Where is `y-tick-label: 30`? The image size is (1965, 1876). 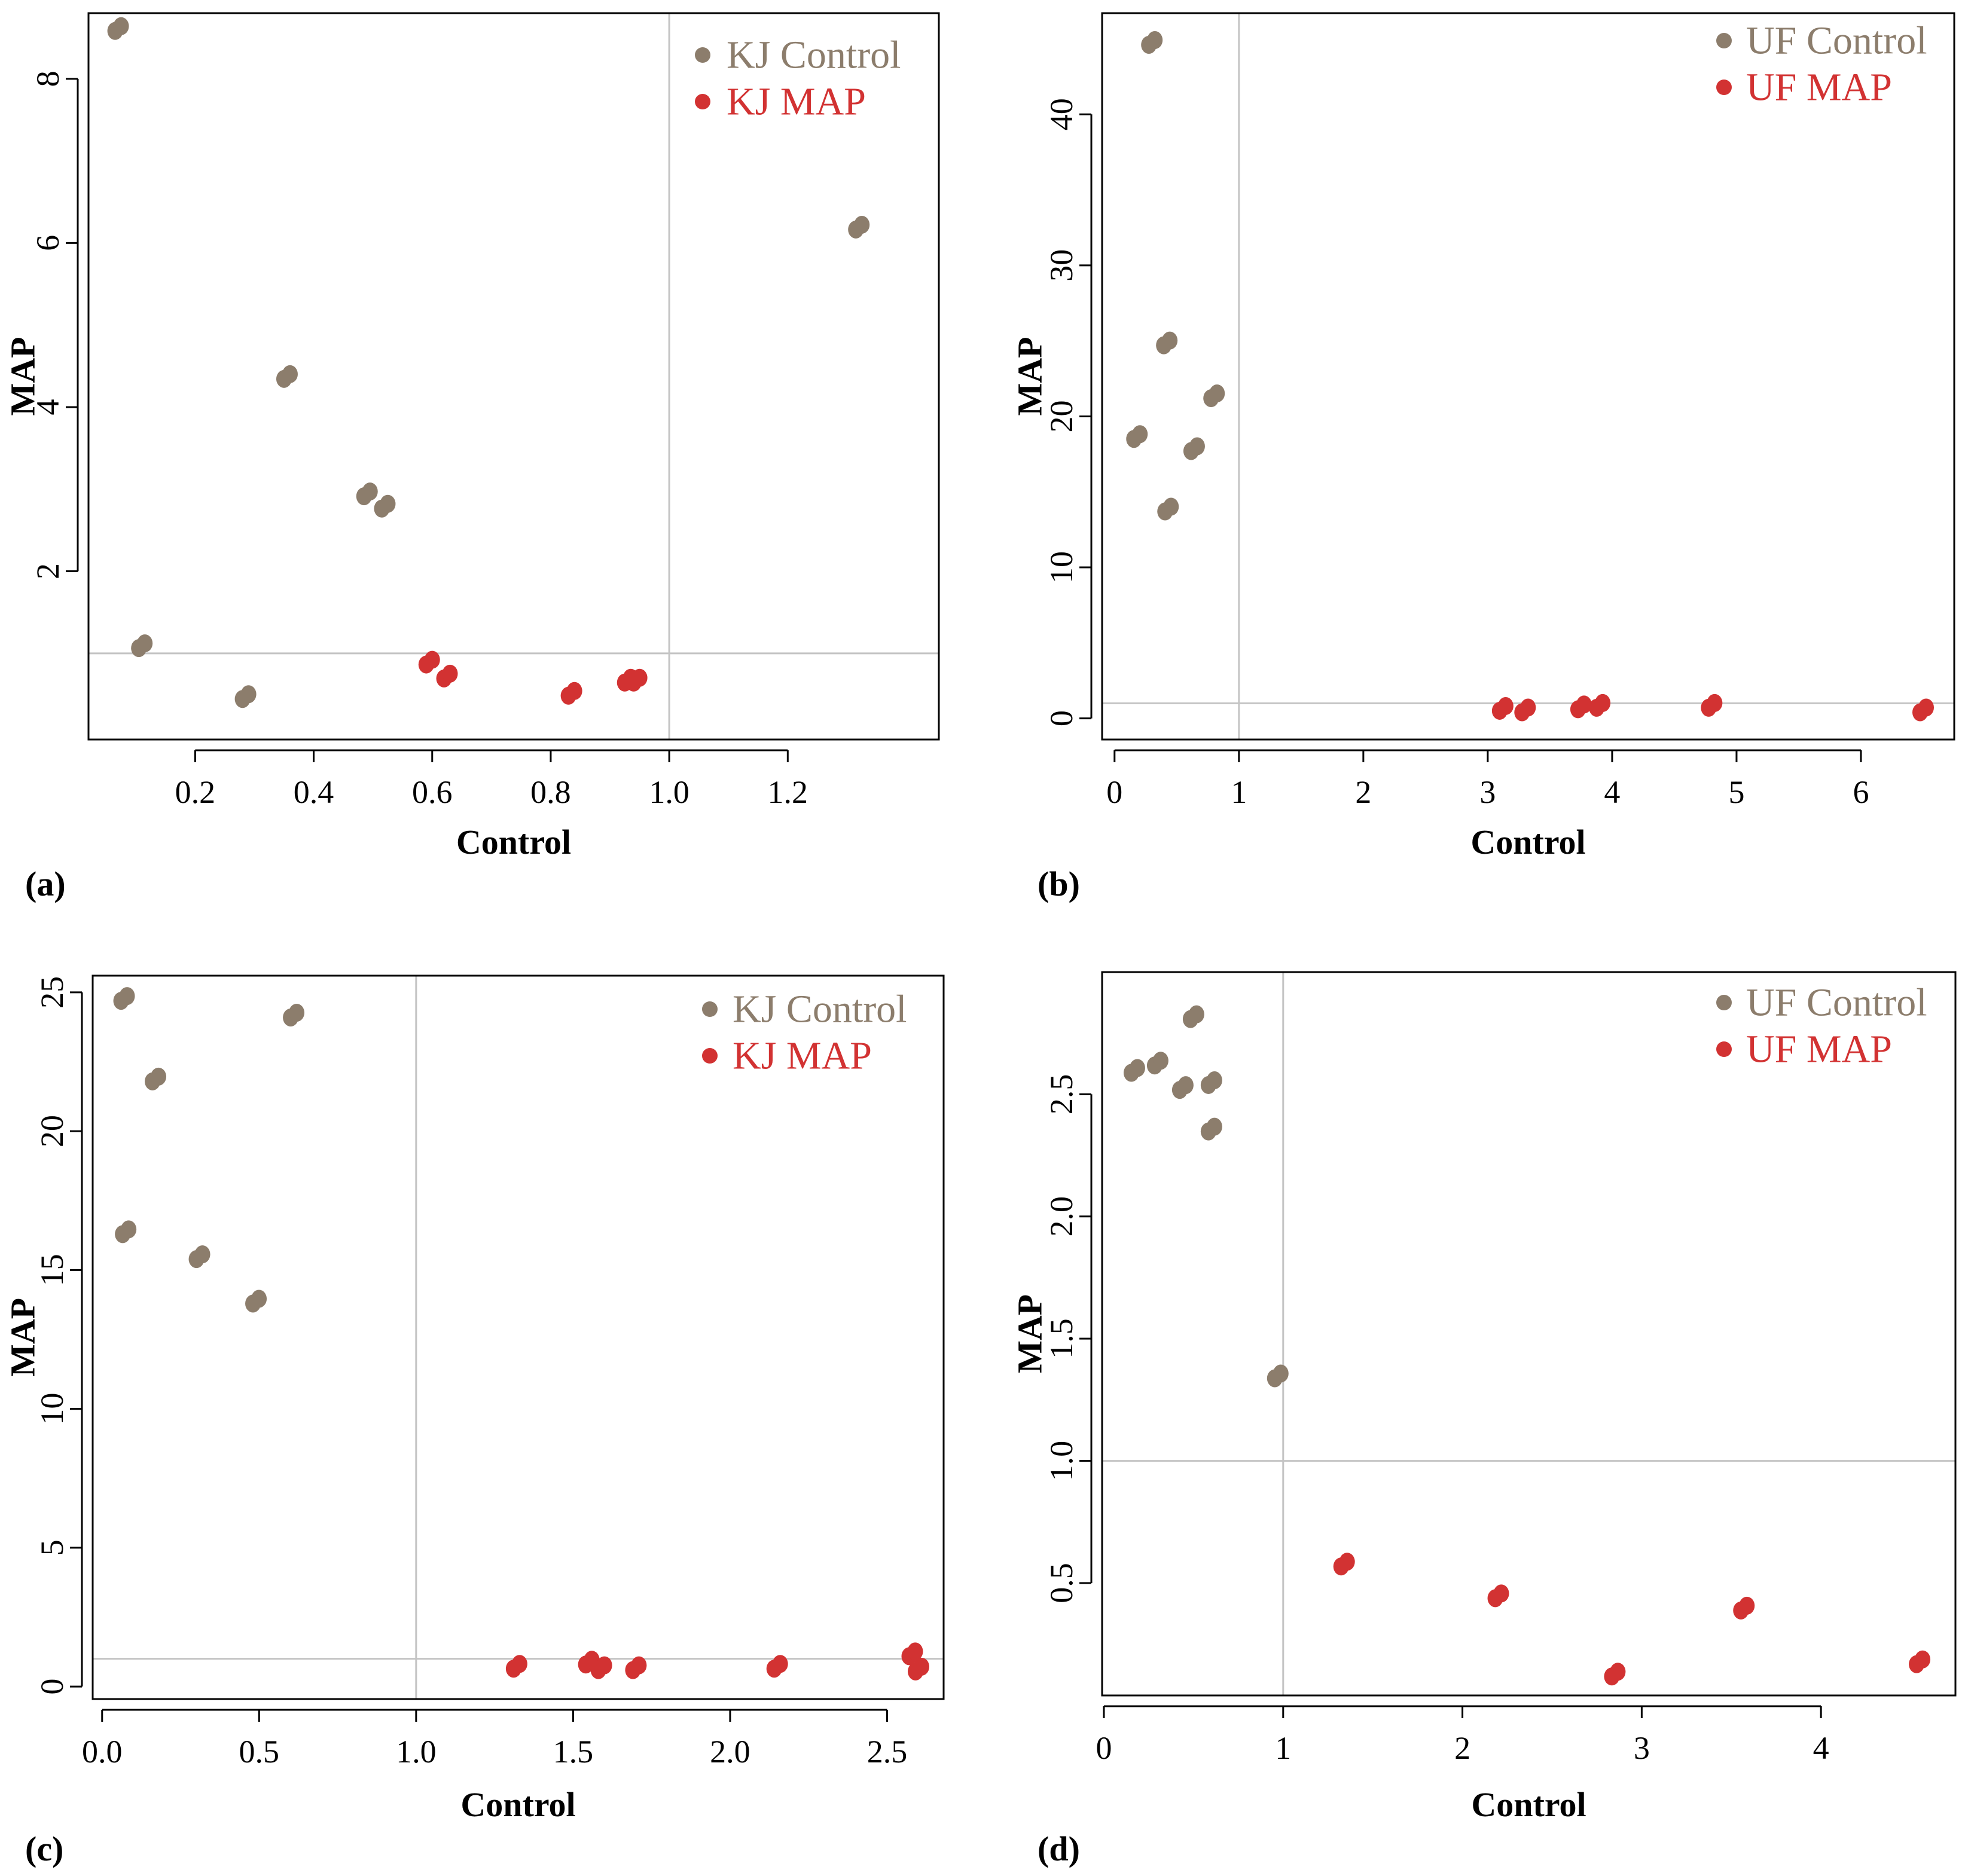 y-tick-label: 30 is located at coordinates (1061, 265).